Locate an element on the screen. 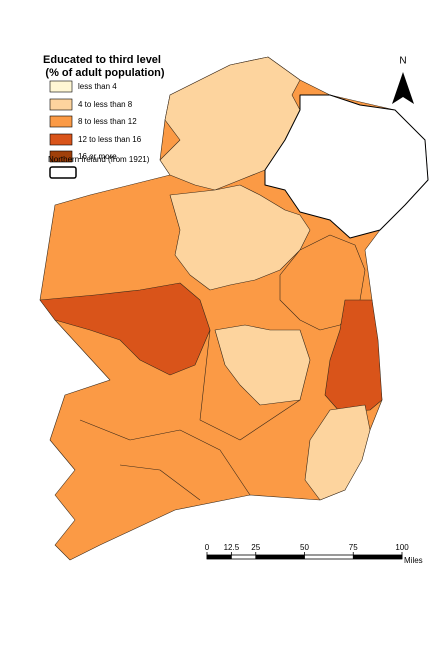 The image size is (441, 646). scale-label: 100 is located at coordinates (402, 547).